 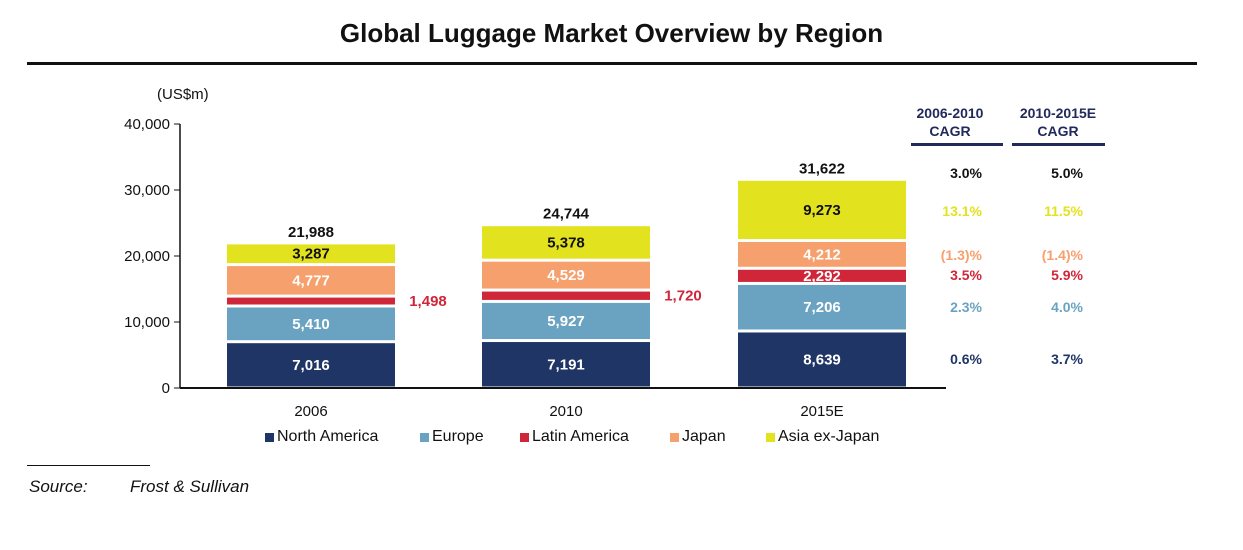 I want to click on data-label: 5,378, so click(x=566, y=242).